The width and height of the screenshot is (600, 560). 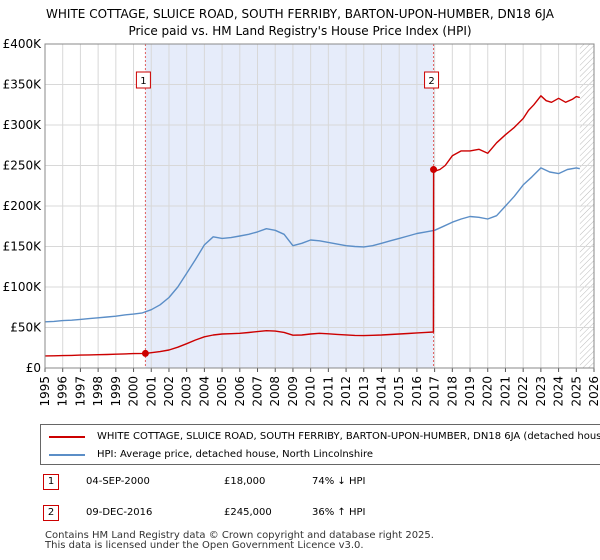 I want to click on x-tick-label: 1999, so click(x=116, y=391).